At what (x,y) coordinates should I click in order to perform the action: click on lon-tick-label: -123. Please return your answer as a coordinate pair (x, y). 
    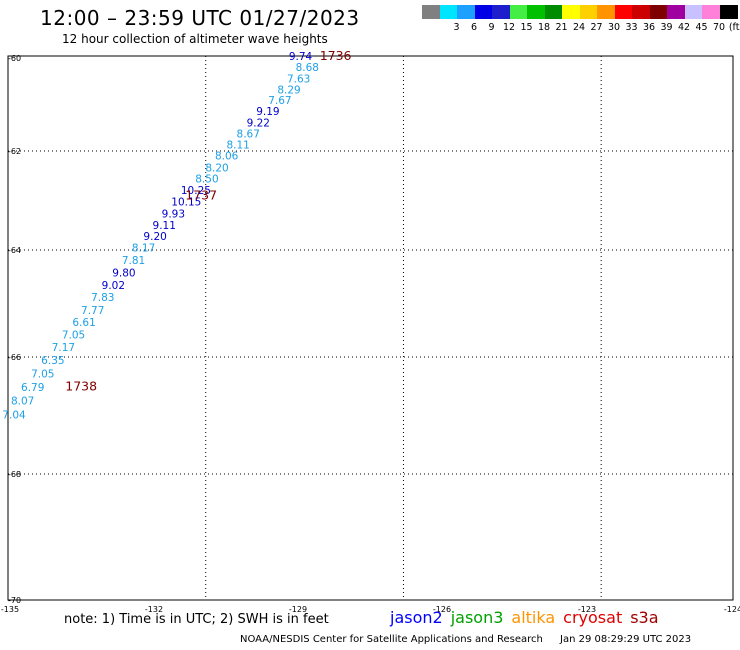
    Looking at the image, I should click on (587, 609).